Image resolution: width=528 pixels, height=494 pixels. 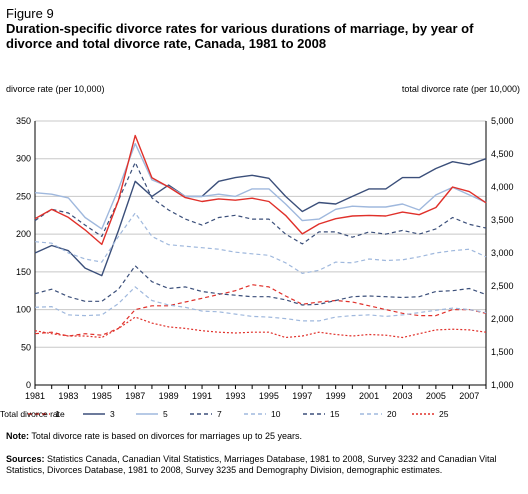 I want to click on x-tick-label: 2003, so click(x=402, y=396).